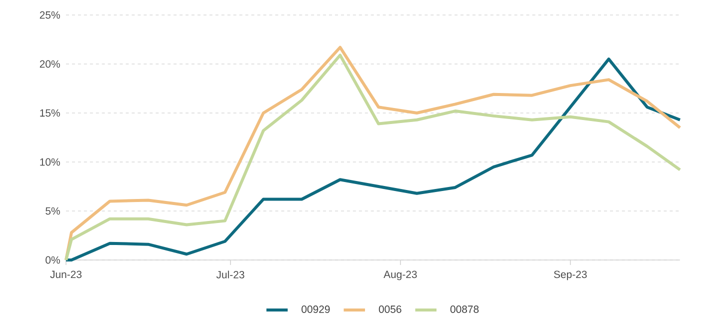 The width and height of the screenshot is (717, 328). What do you see at coordinates (316, 309) in the screenshot?
I see `legend-label: 00929` at bounding box center [316, 309].